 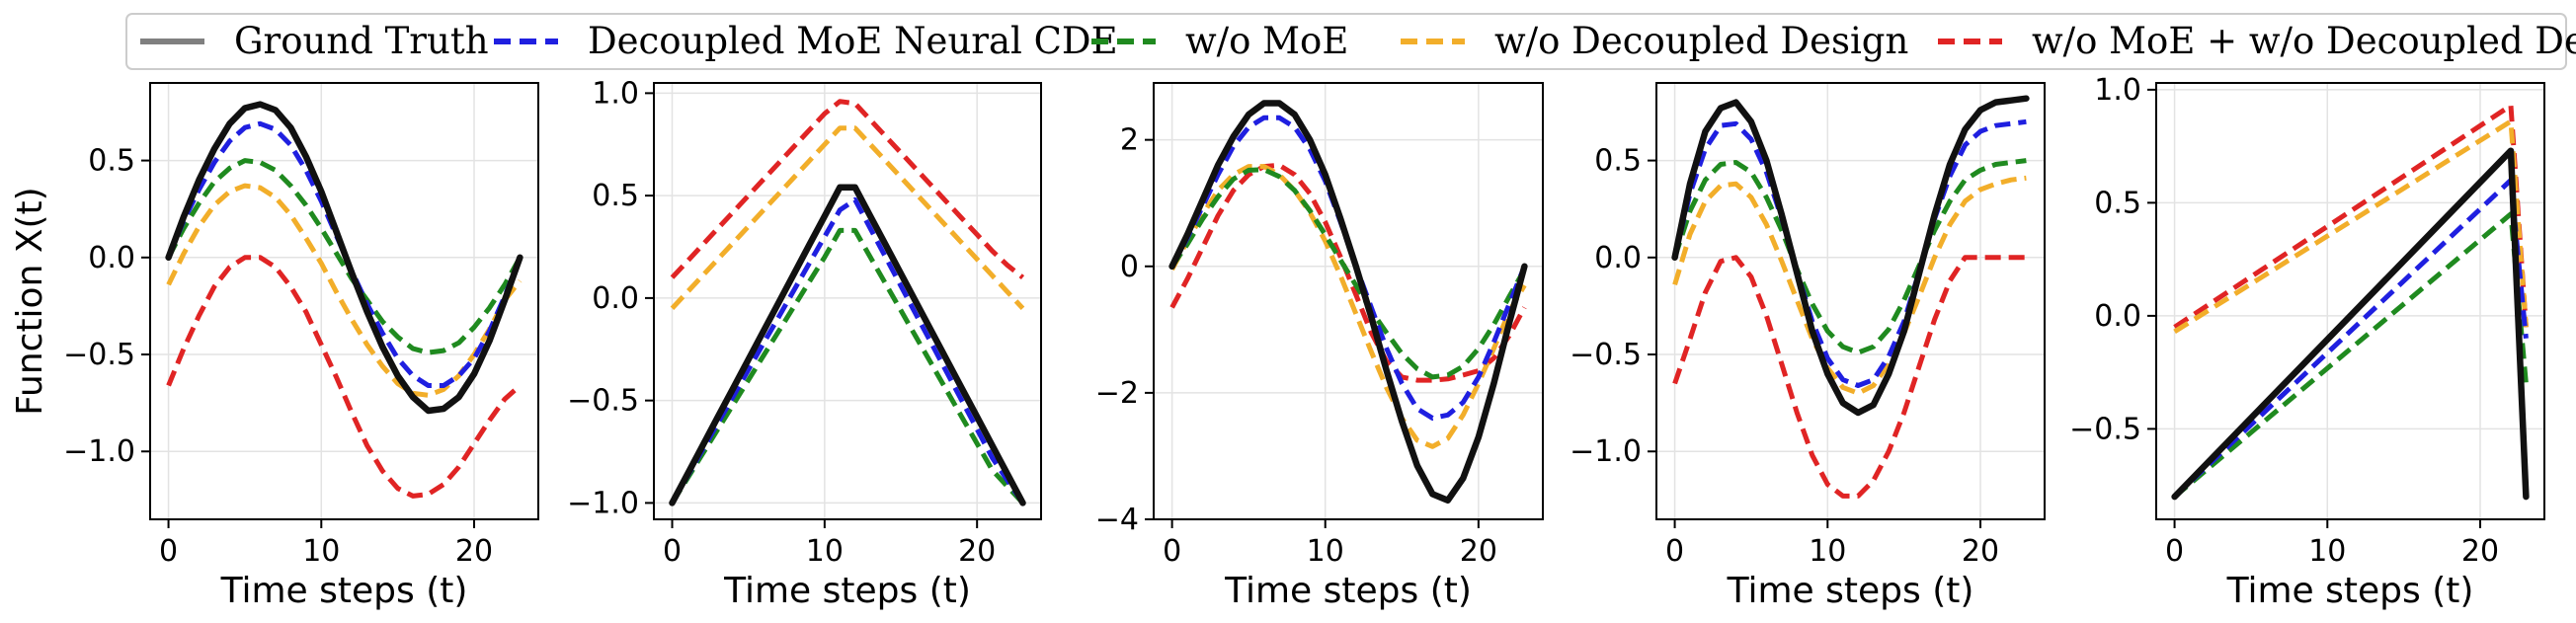 I want to click on legend-label-0: Ground Truth, so click(x=361, y=41).